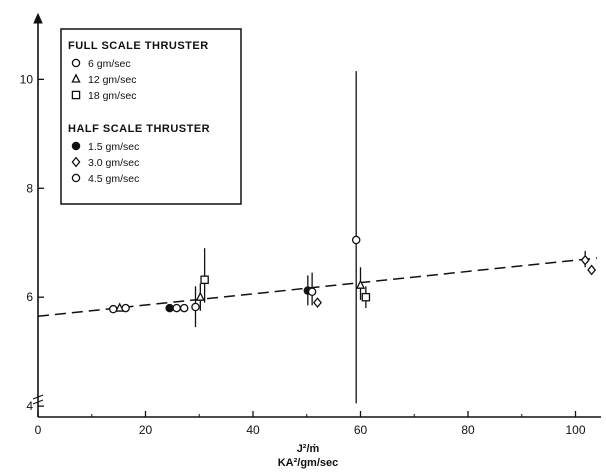 The width and height of the screenshot is (606, 473). Describe the element at coordinates (575, 430) in the screenshot. I see `x-tick-label: 100` at that location.